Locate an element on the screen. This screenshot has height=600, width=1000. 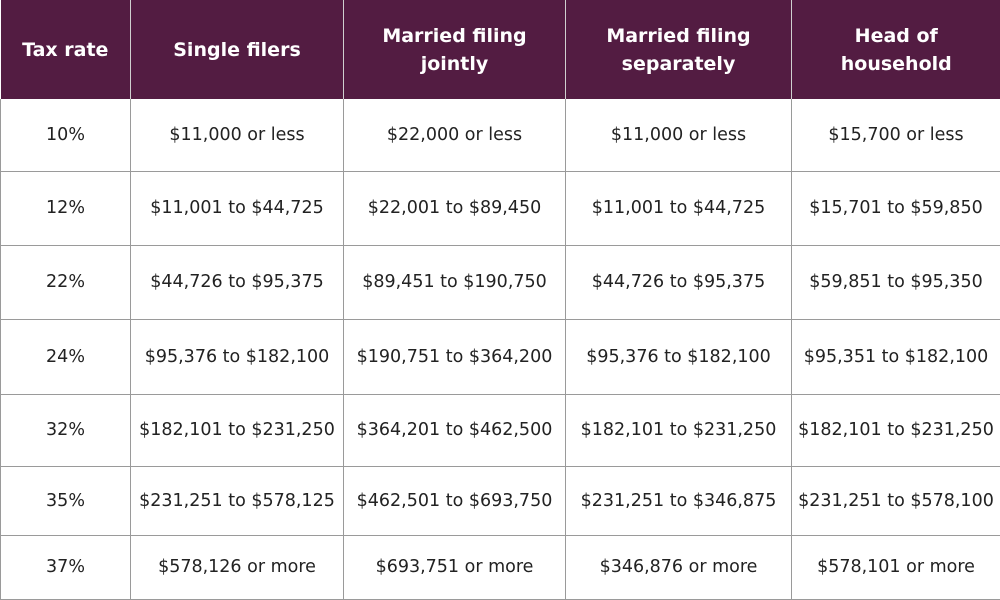
cell-married-jointly: $22,000 or less is located at coordinates (454, 135).